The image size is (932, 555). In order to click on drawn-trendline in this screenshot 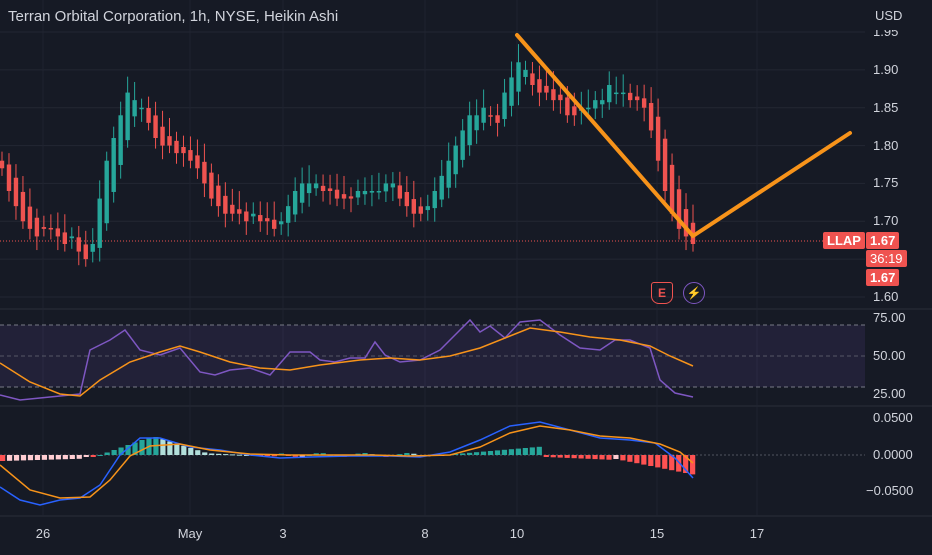, I will do `click(683, 135)`.